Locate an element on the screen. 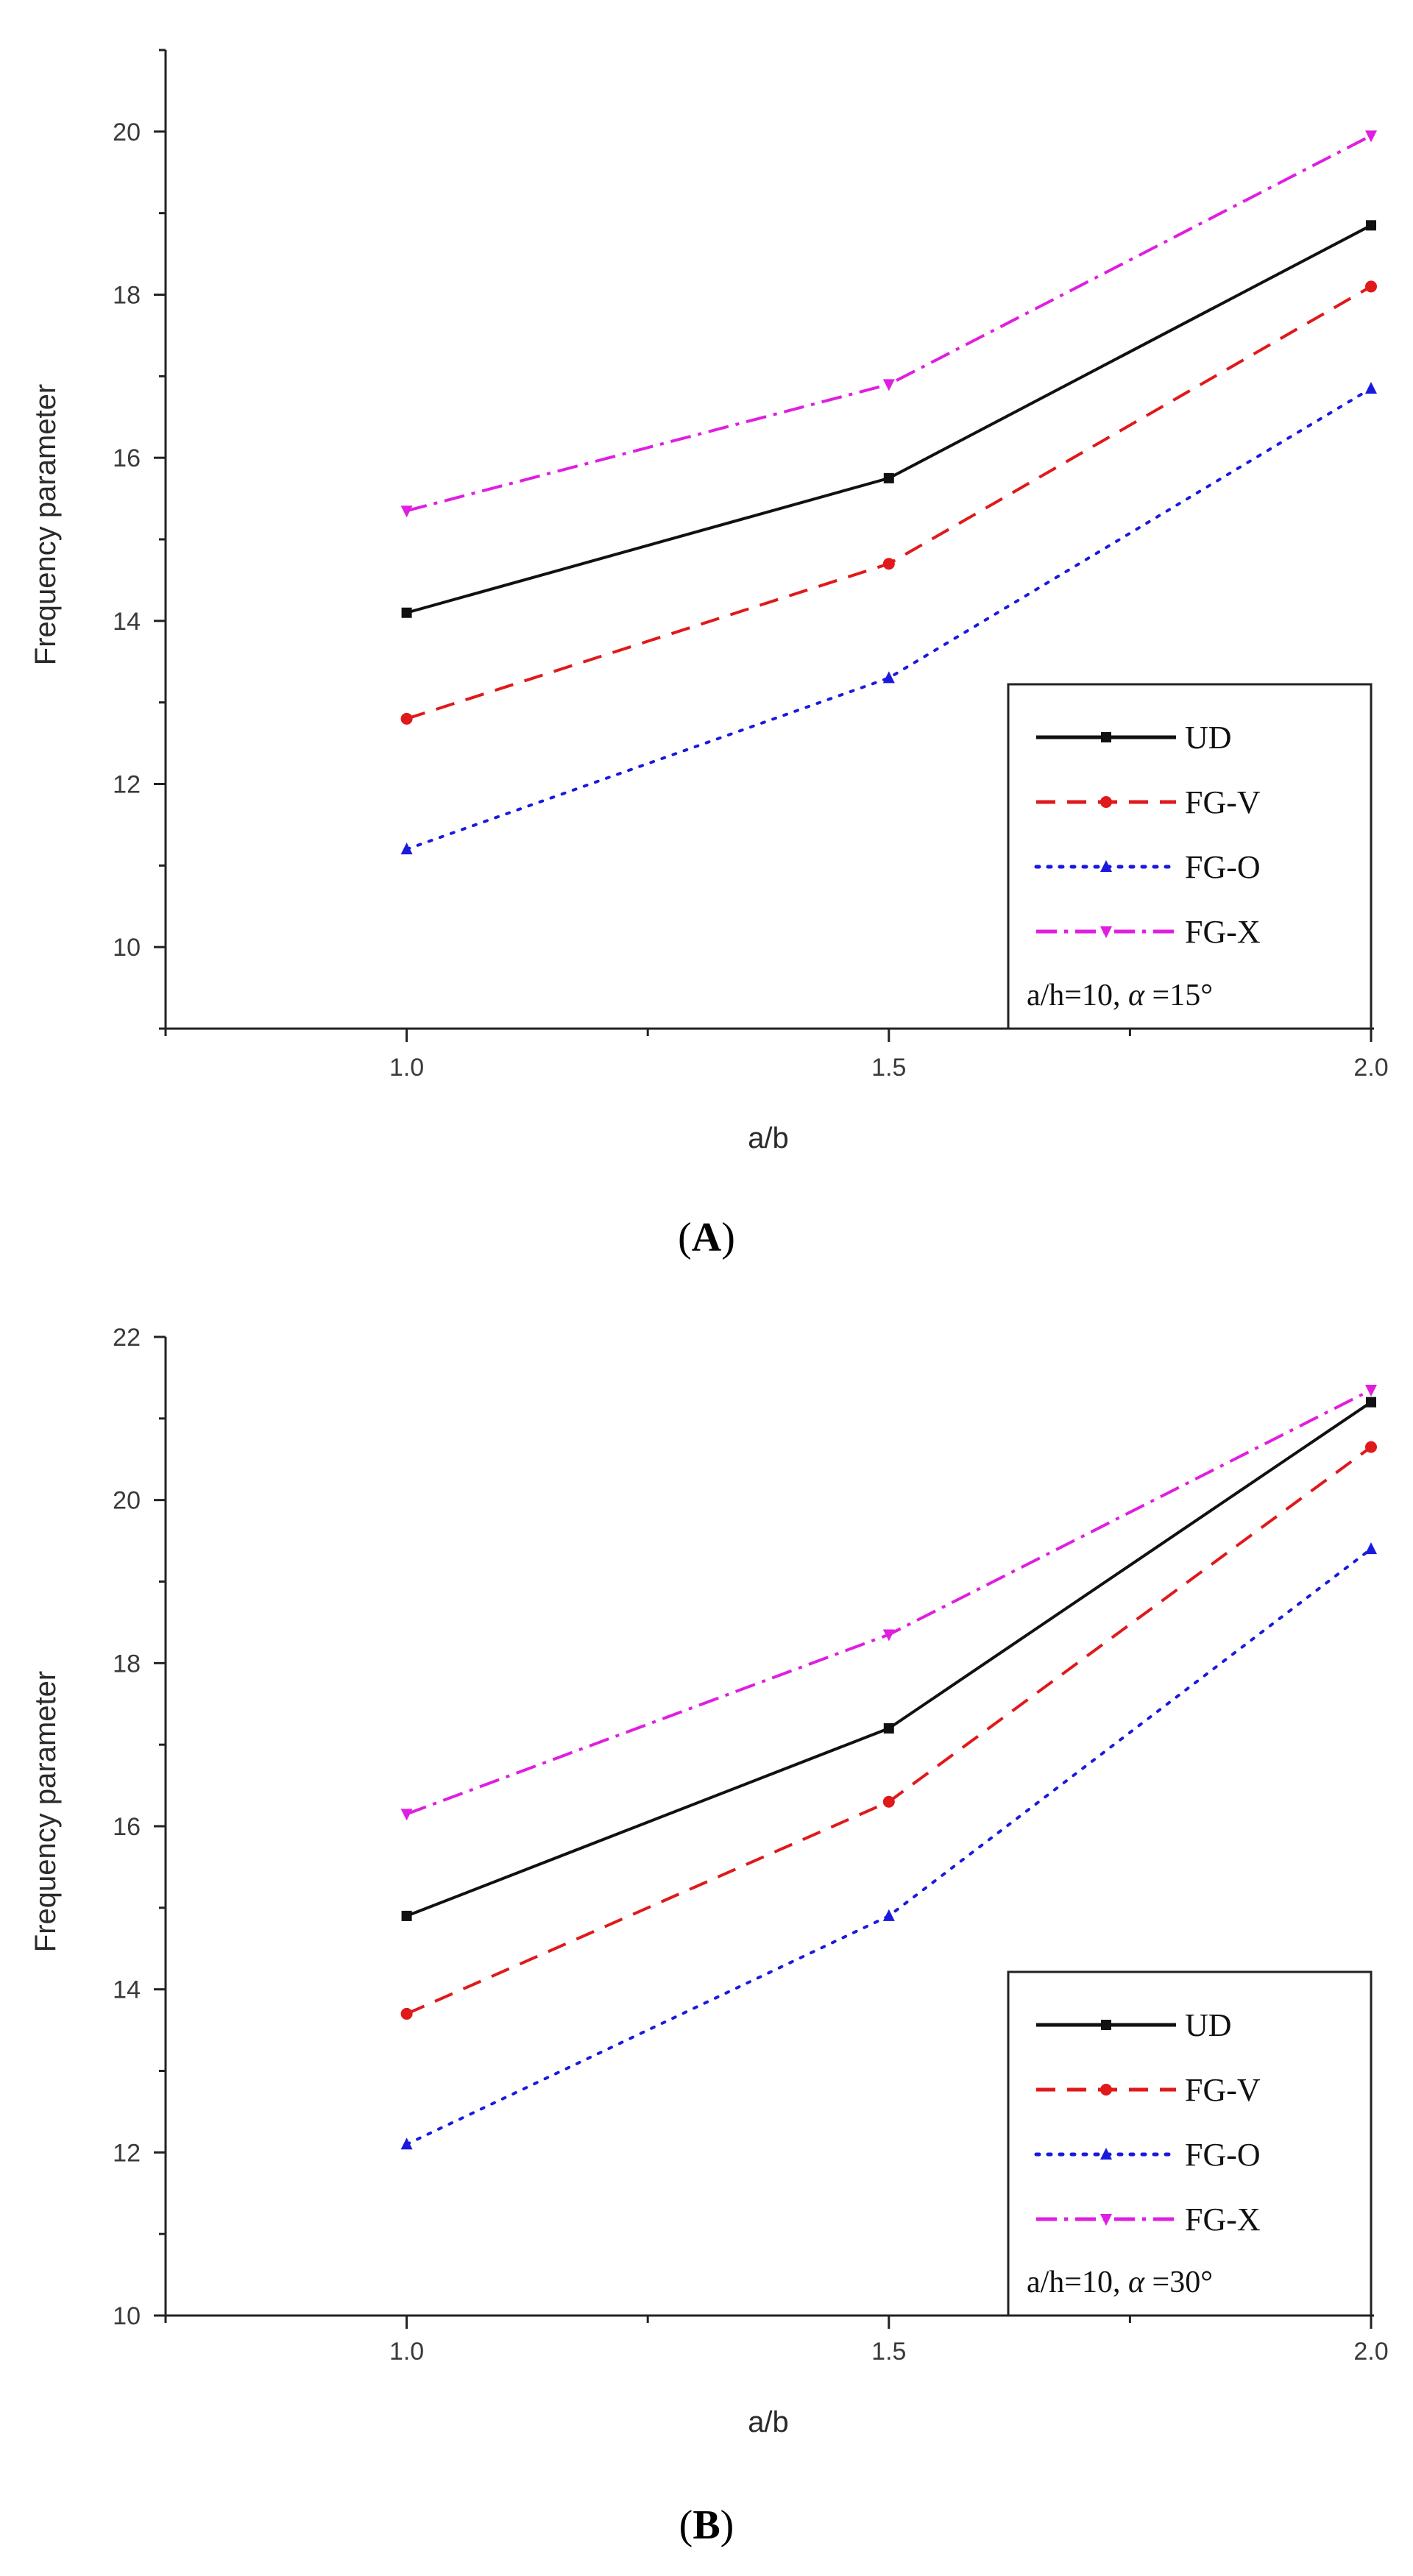 The image size is (1413, 2576). panel-label: (B) is located at coordinates (706, 2525).